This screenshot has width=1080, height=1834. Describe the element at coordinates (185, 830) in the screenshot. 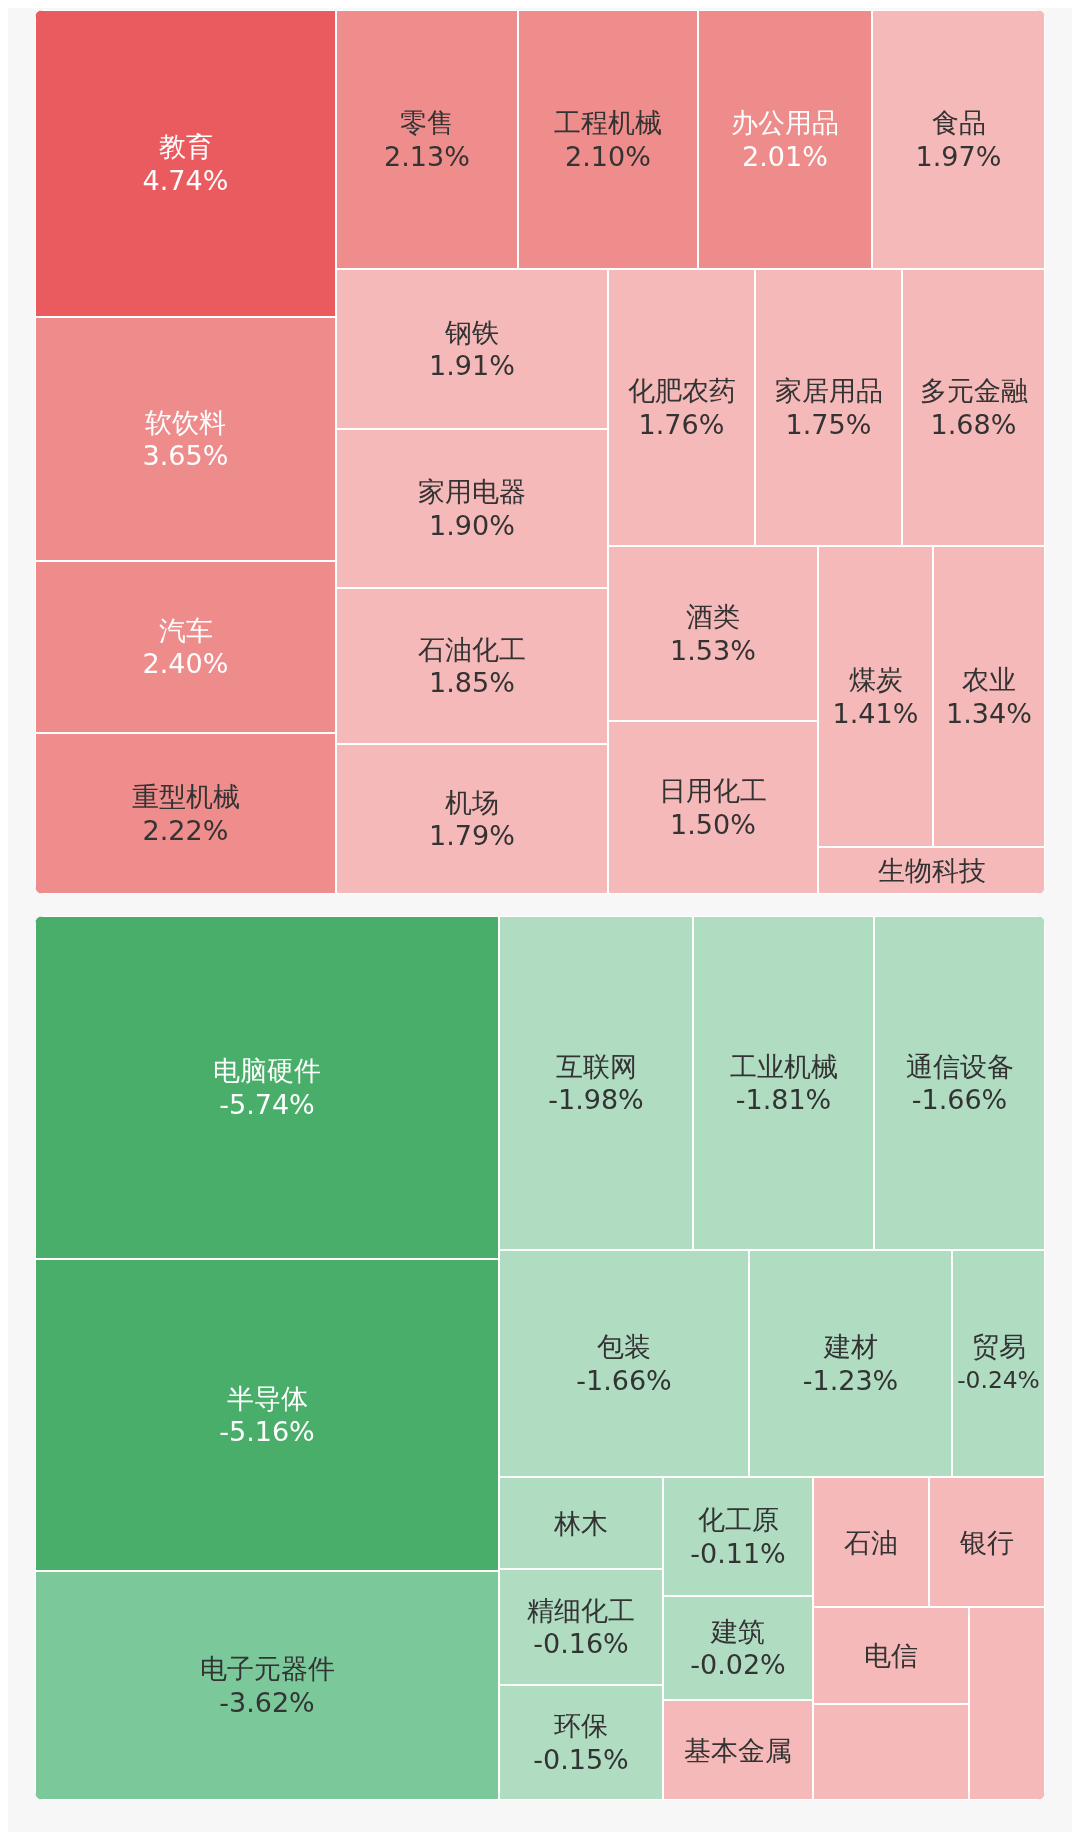

I see `data-label: 2.22%` at that location.